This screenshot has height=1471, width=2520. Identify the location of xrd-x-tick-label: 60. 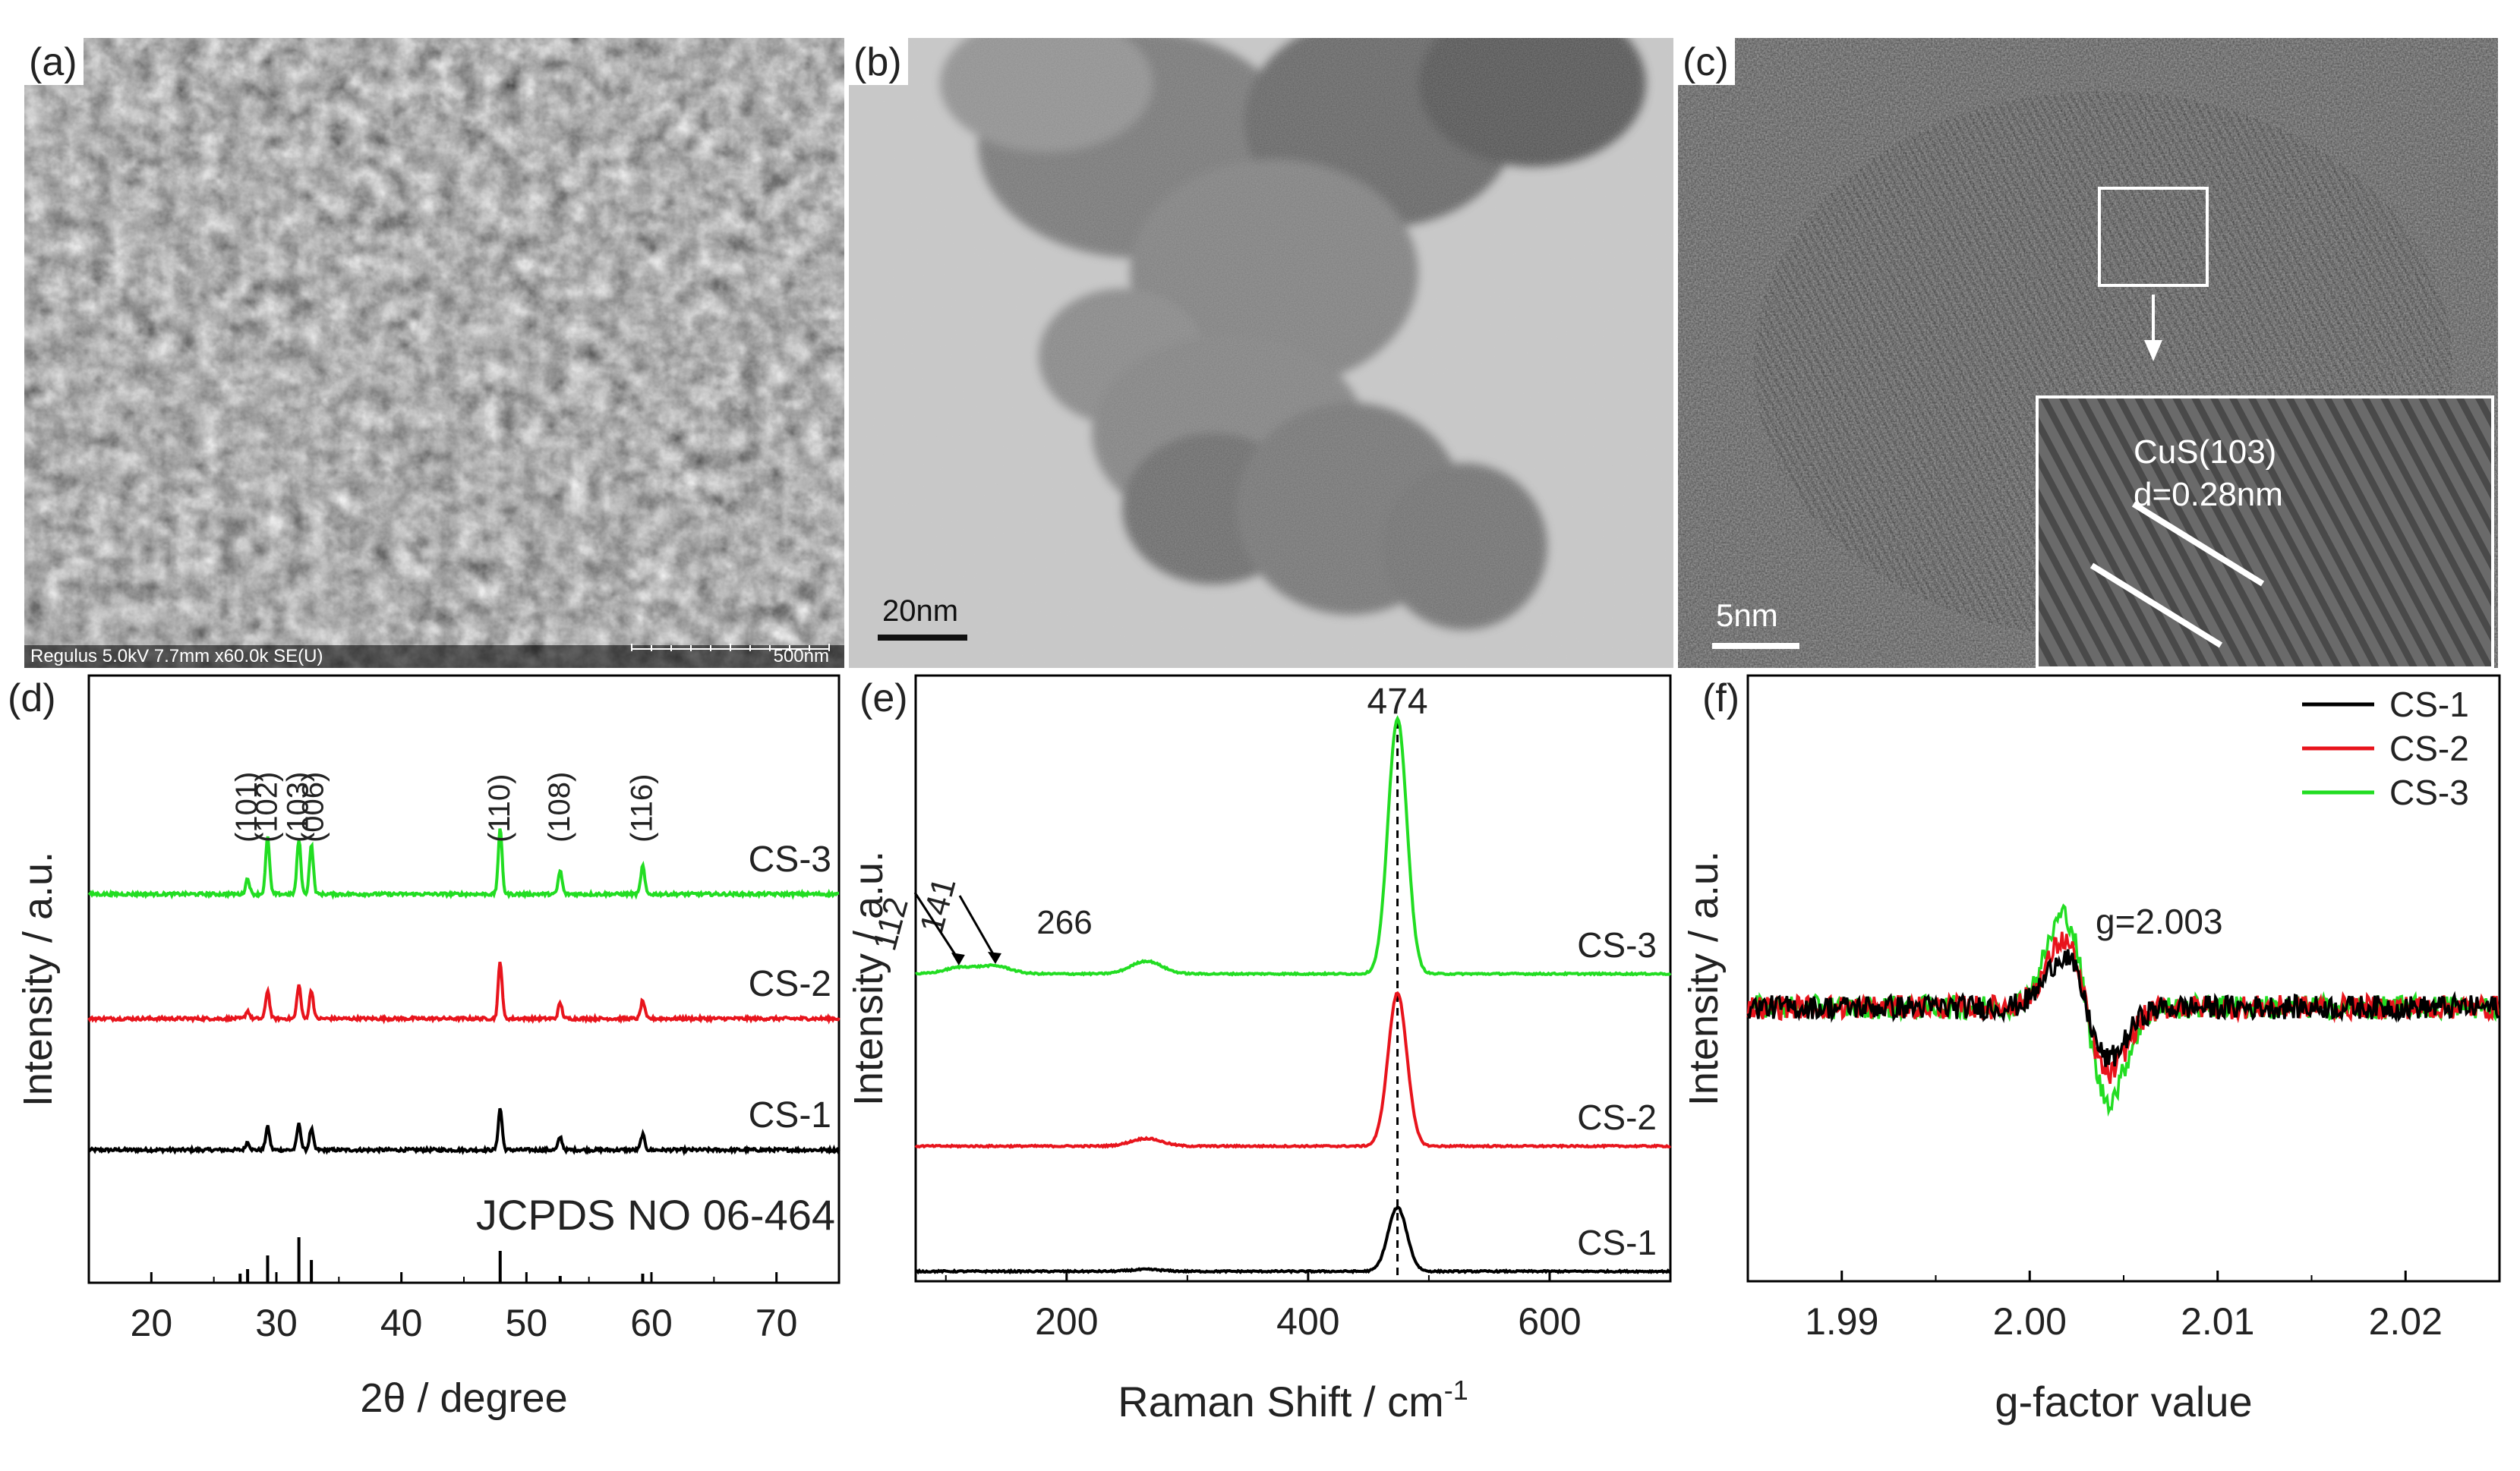
(651, 1323).